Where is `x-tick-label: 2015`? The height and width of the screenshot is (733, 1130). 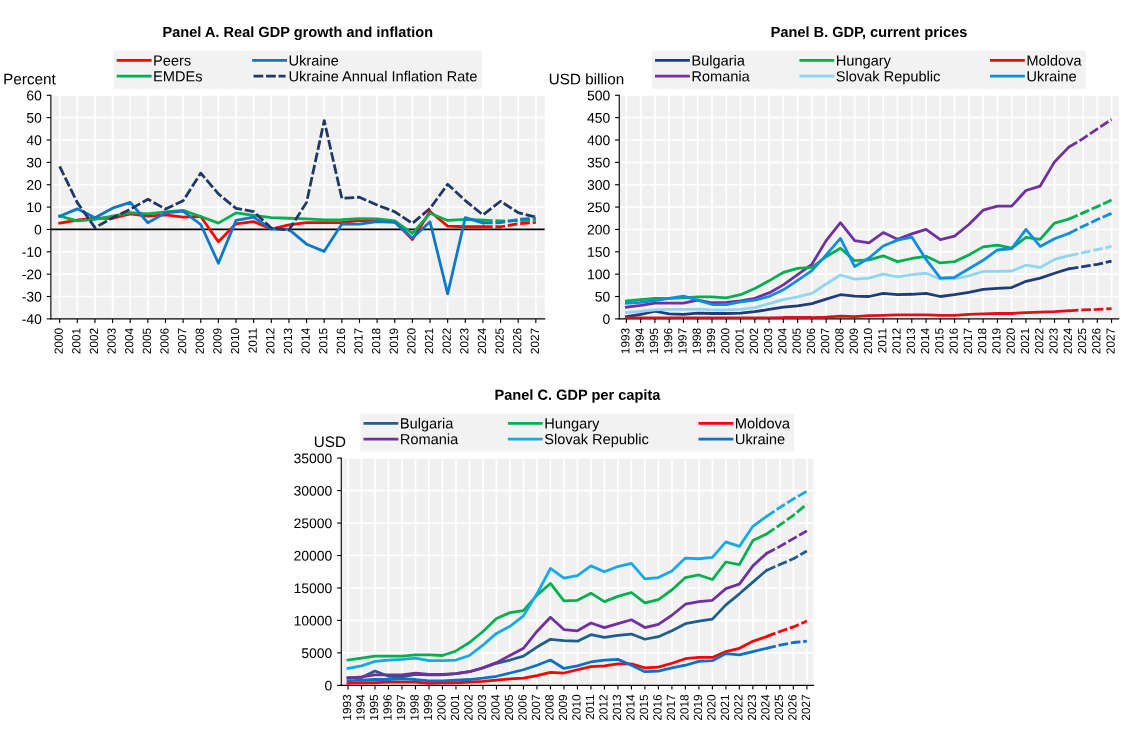
x-tick-label: 2015 is located at coordinates (323, 341).